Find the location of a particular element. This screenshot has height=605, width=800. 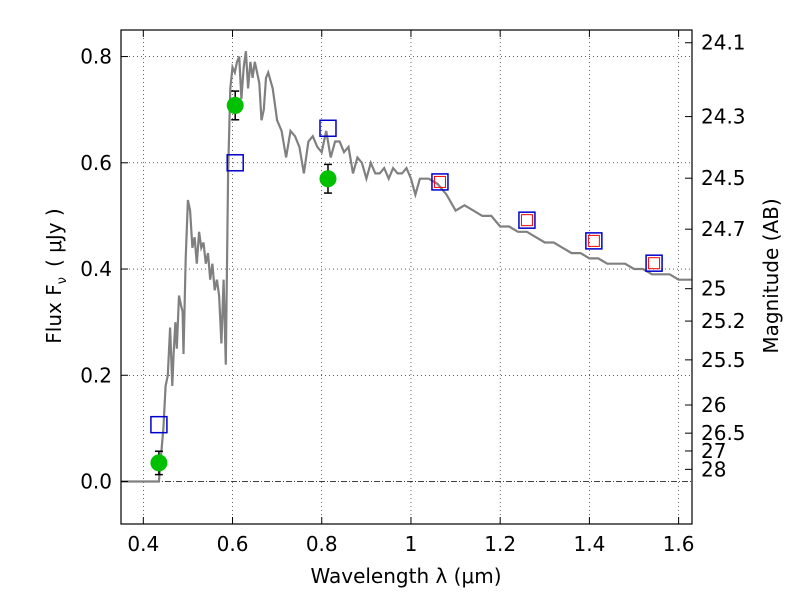

x-tick-label: 1.4 is located at coordinates (589, 544).